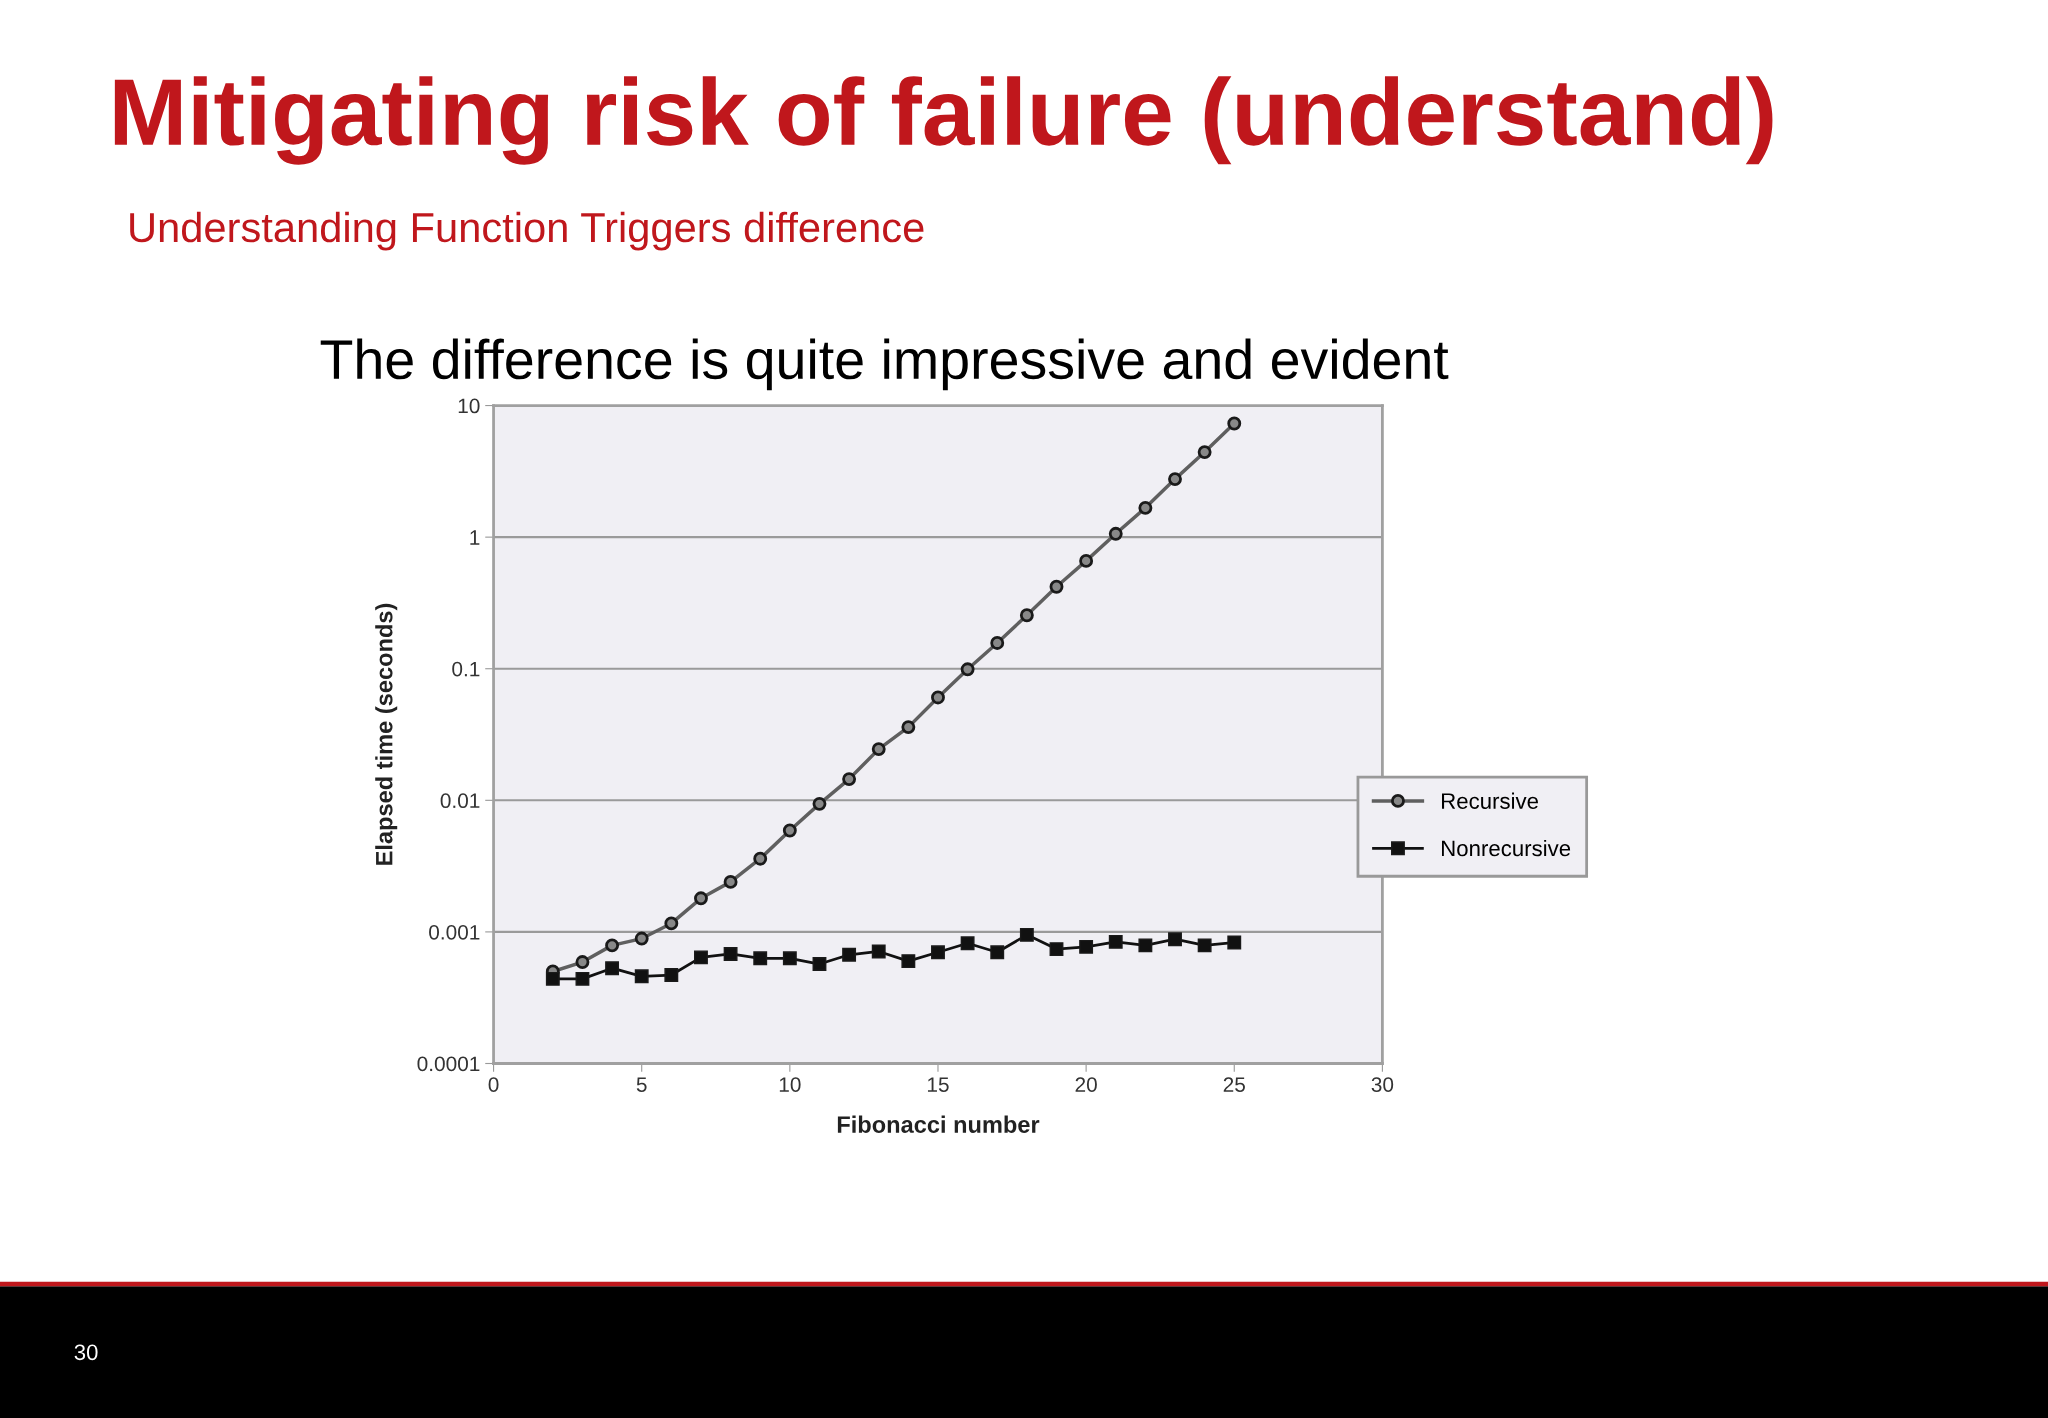 The width and height of the screenshot is (2048, 1418). What do you see at coordinates (493, 1084) in the screenshot?
I see `x-tick-label: 0` at bounding box center [493, 1084].